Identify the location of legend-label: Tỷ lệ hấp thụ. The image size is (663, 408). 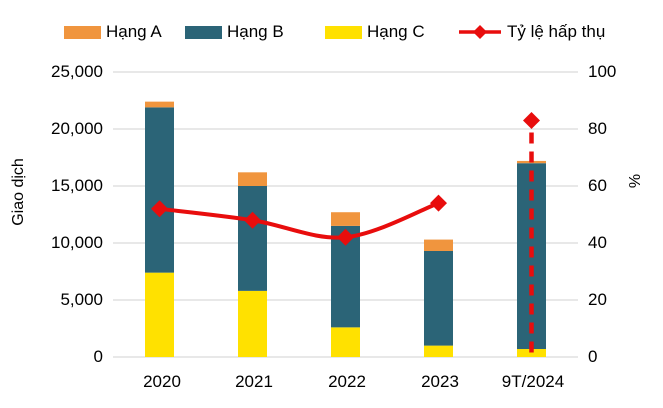
(556, 31).